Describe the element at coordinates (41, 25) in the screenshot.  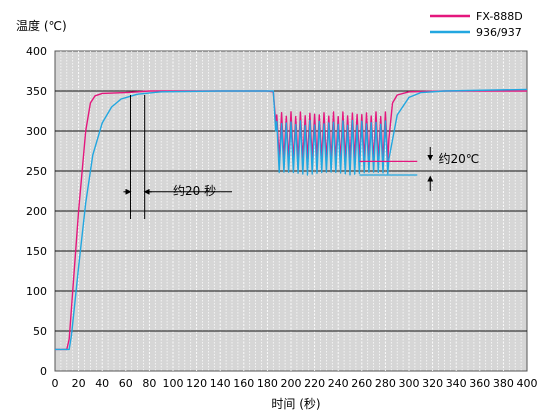
I see `y-axis-label: 温度 (℃)` at that location.